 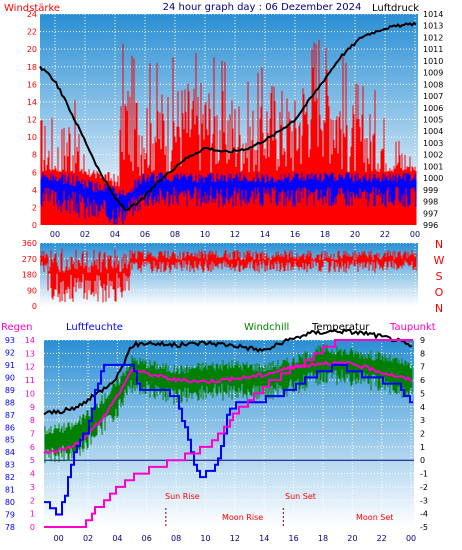 I want to click on temperature-tick-label: 5, so click(x=422, y=393).